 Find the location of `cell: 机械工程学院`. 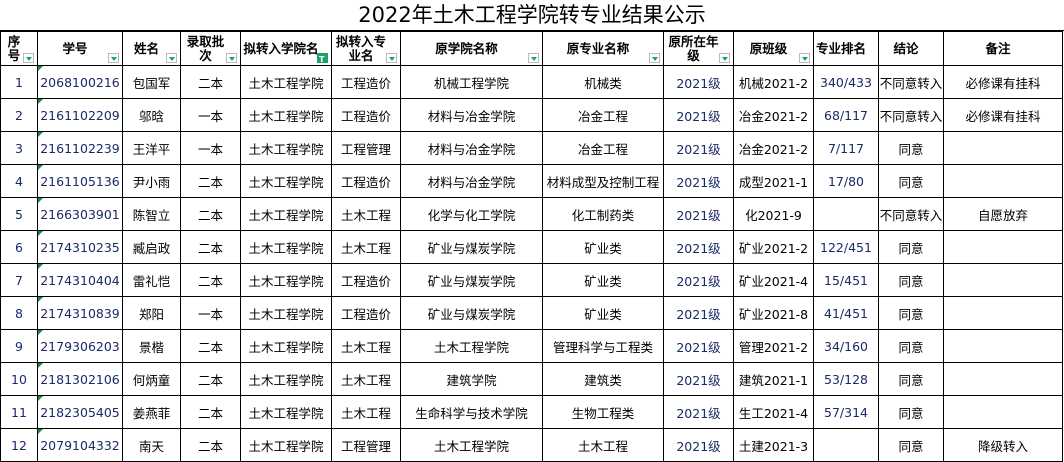

cell: 机械工程学院 is located at coordinates (471, 82).